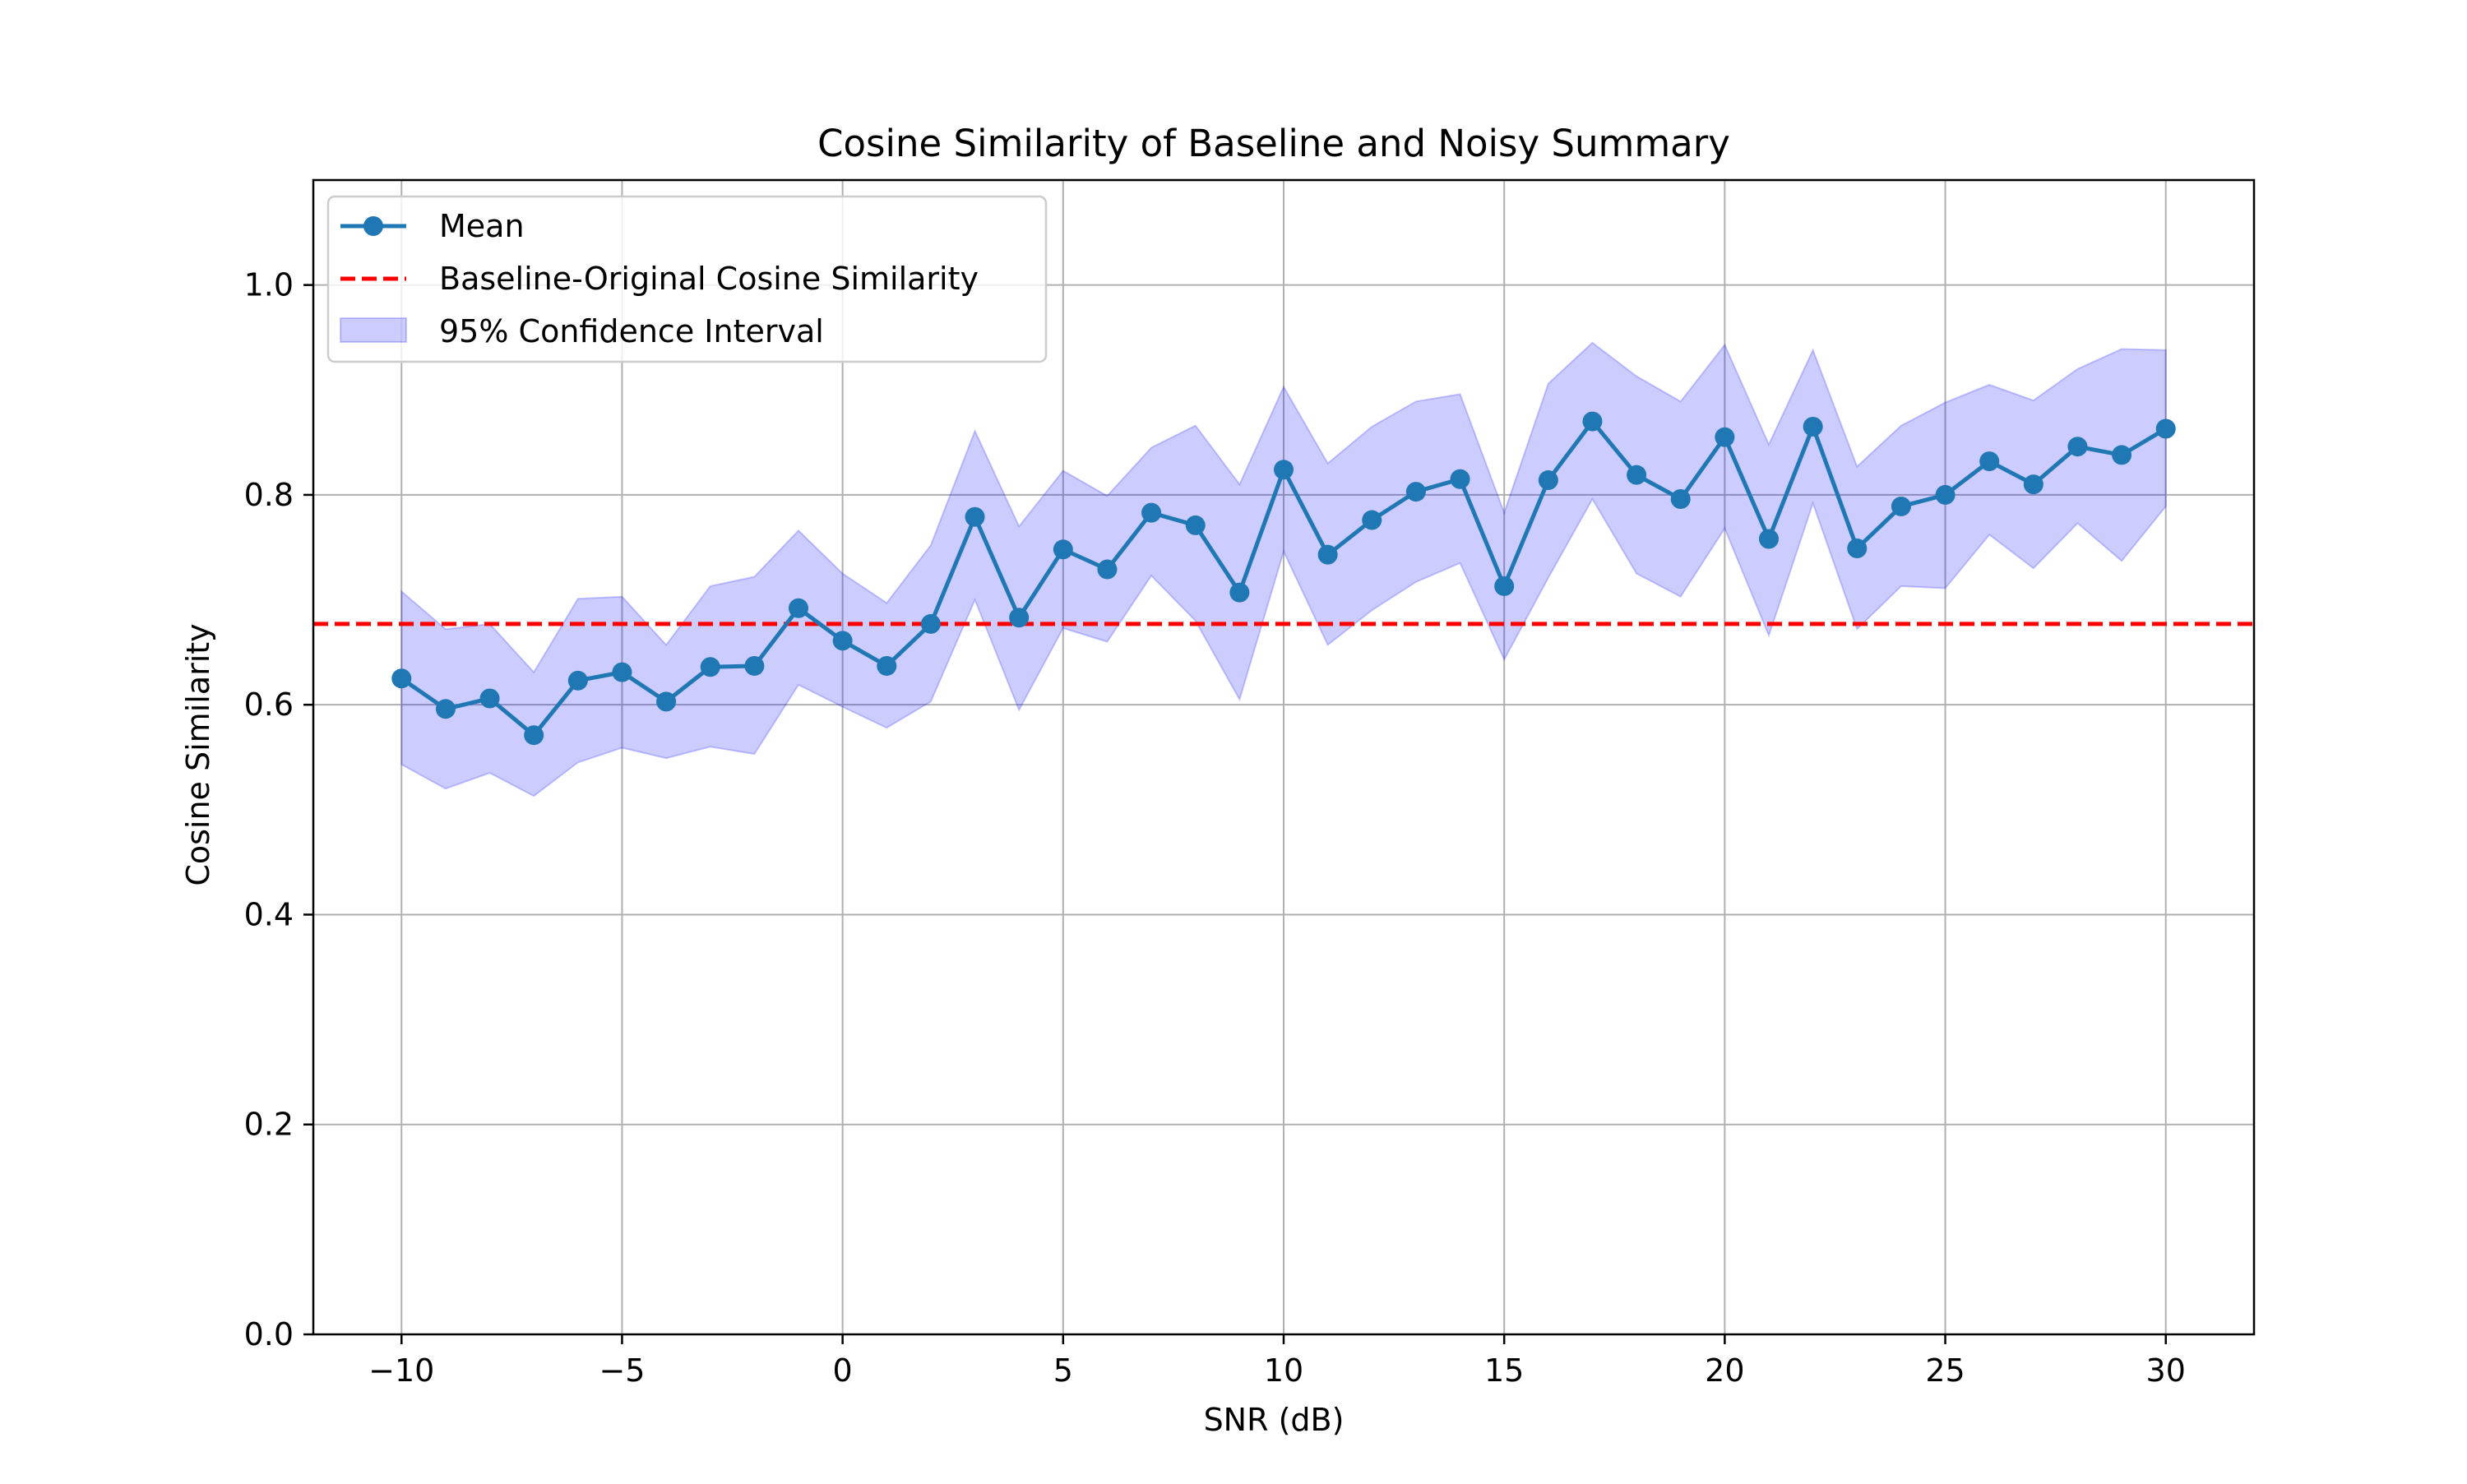  I want to click on x-tick-label: 25, so click(1945, 1371).